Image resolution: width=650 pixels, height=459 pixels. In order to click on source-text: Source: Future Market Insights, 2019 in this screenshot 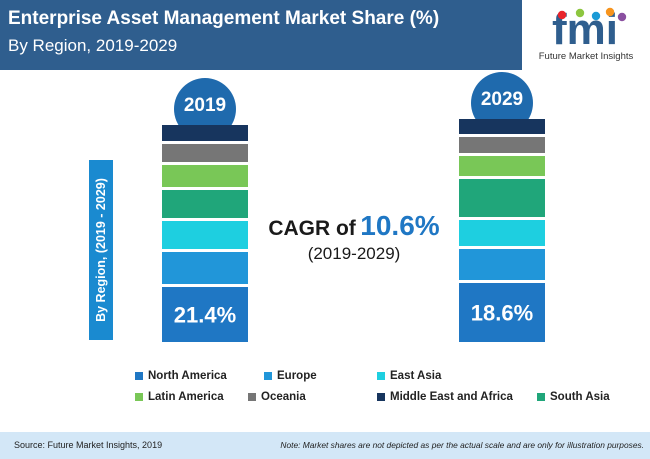, I will do `click(88, 445)`.